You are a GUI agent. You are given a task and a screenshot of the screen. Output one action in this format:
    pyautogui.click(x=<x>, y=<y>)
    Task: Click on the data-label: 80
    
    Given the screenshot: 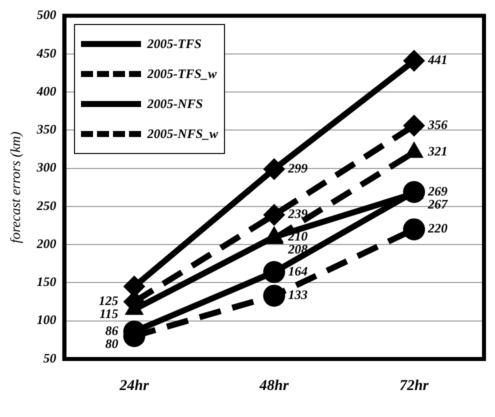 What is the action you would take?
    pyautogui.click(x=112, y=343)
    